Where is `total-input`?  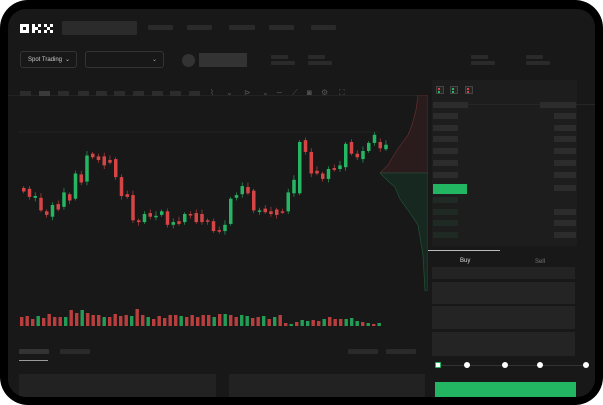
total-input is located at coordinates (503, 344).